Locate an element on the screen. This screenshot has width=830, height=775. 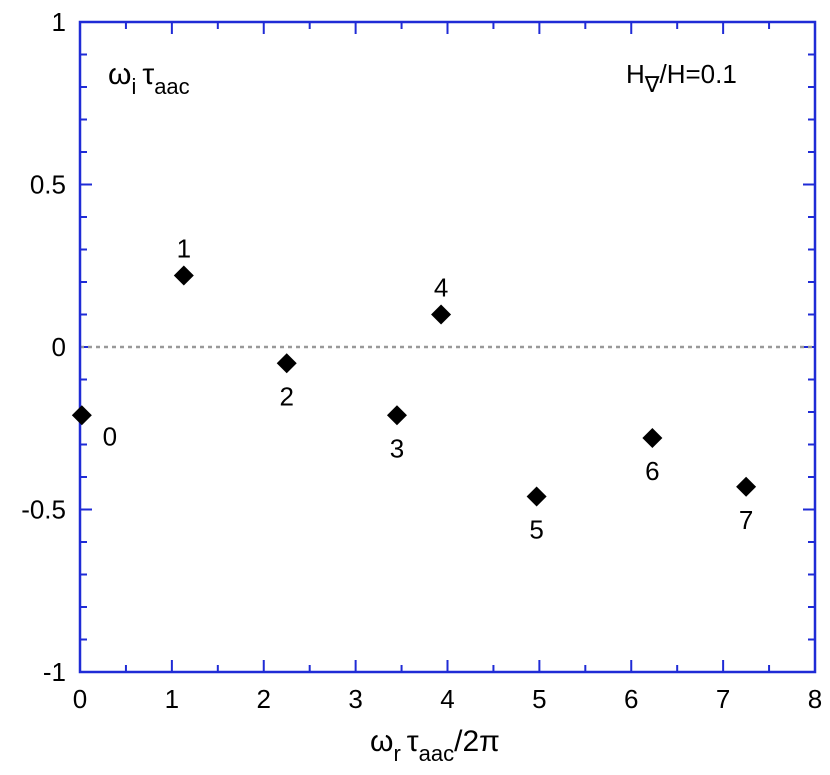
y-tick-label: 1 is located at coordinates (59, 22).